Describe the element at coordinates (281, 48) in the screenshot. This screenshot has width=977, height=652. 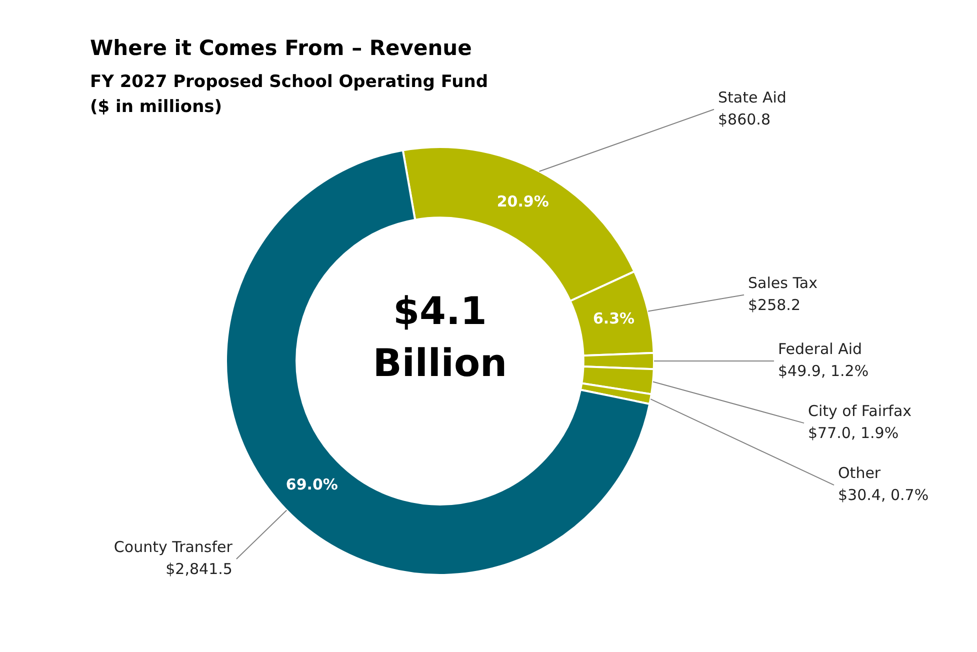
I see `chart-title: Where it Comes From – Revenue` at that location.